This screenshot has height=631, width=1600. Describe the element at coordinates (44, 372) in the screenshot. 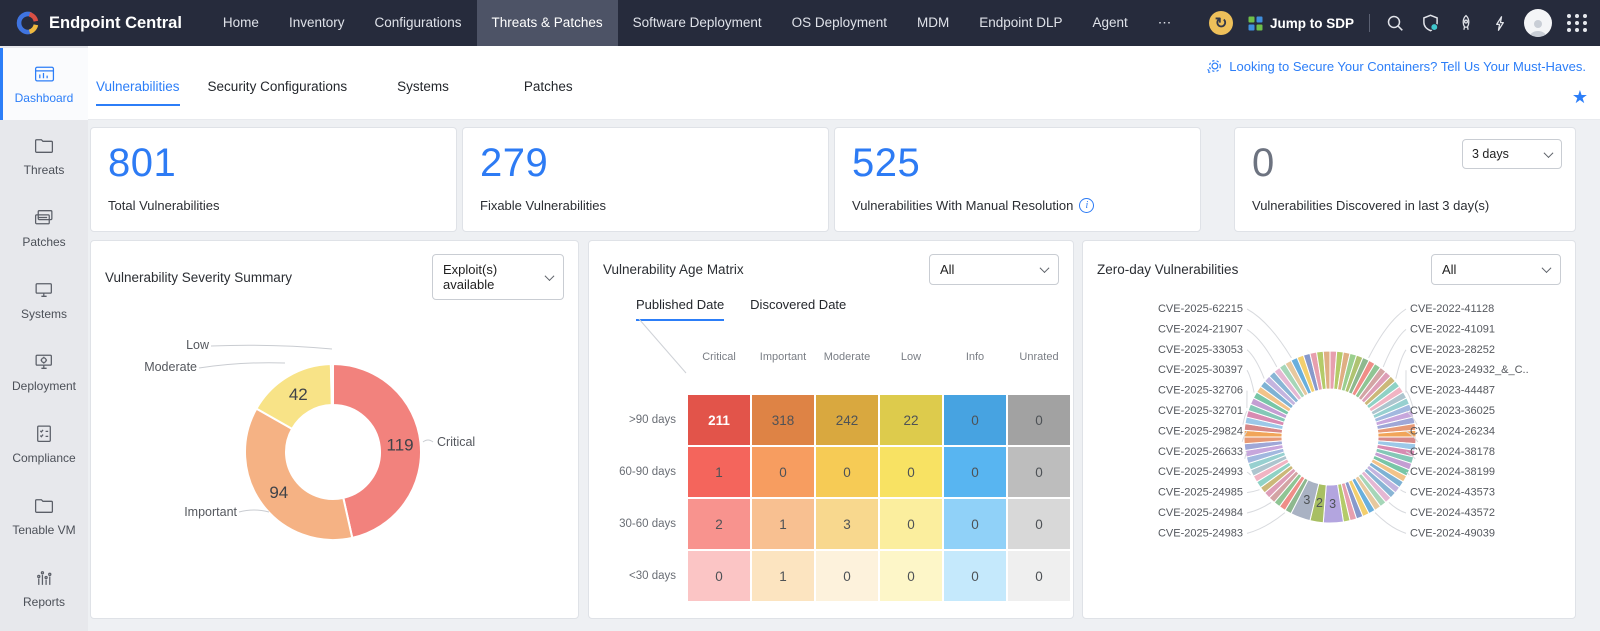

I see `sidebar-item-deployment: Deployment` at that location.